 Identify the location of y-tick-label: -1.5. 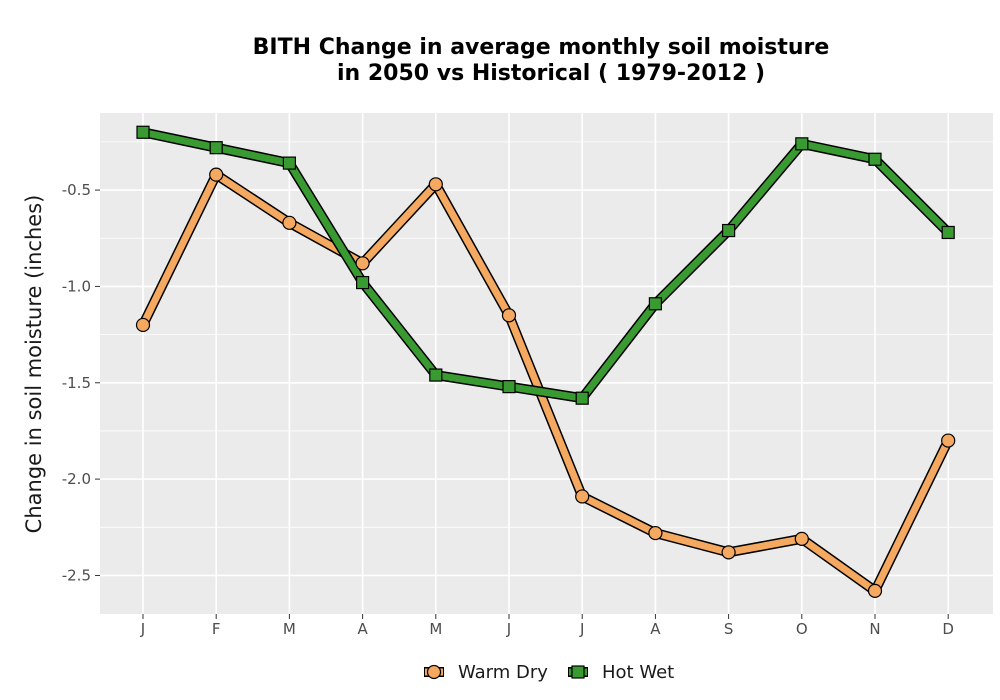
(76, 383).